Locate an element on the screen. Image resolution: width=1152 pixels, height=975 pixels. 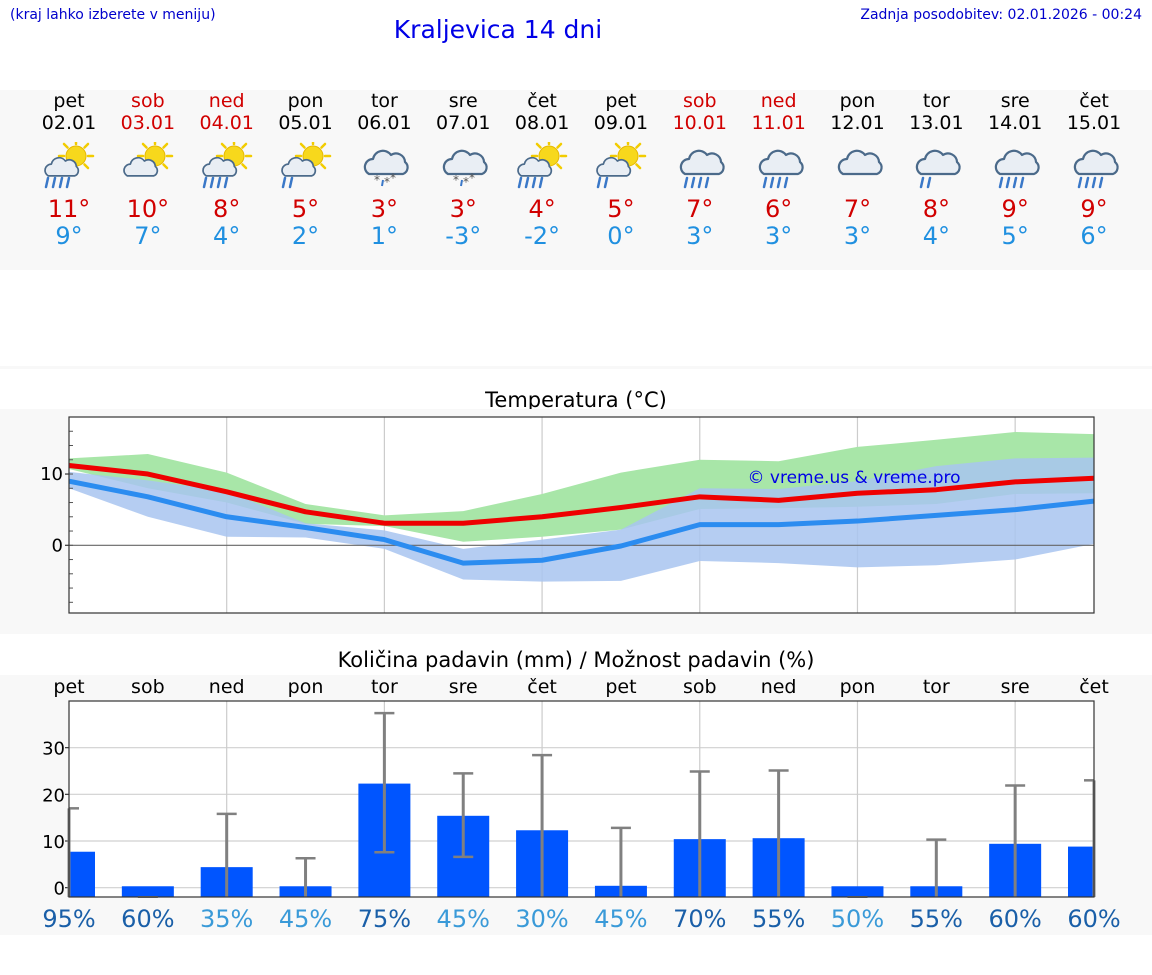
max-temperature: 4° is located at coordinates (542, 209).